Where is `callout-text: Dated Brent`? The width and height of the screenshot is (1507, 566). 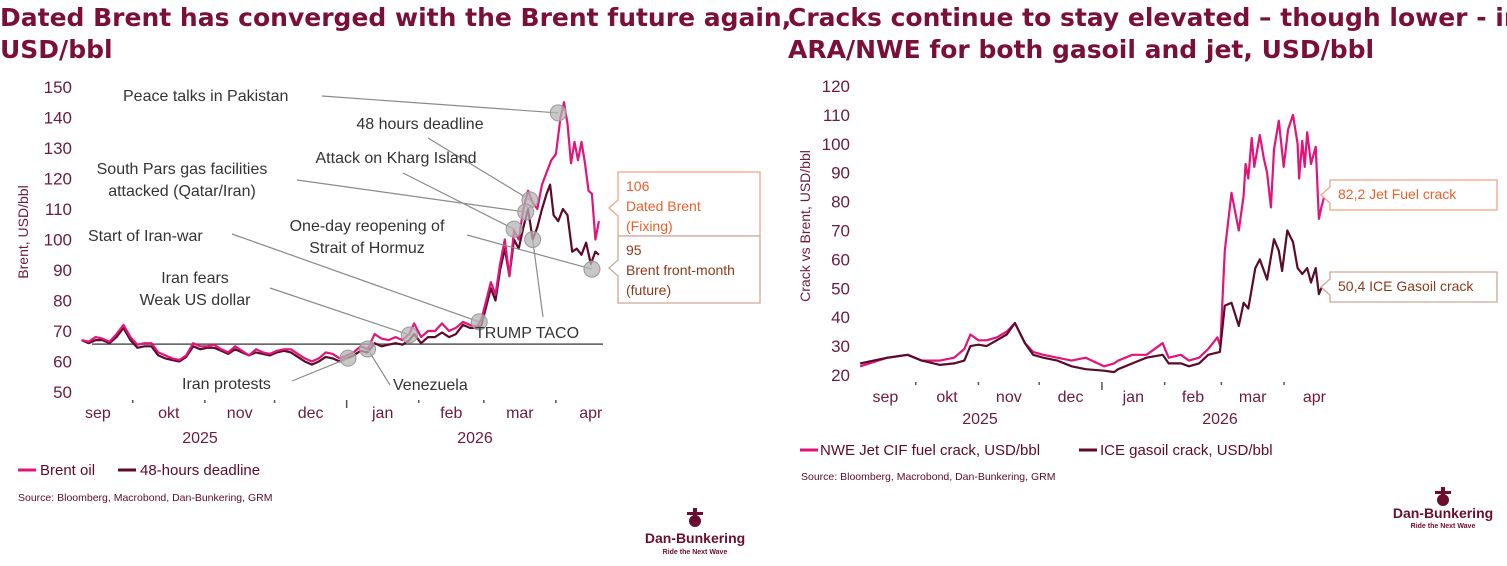 callout-text: Dated Brent is located at coordinates (663, 206).